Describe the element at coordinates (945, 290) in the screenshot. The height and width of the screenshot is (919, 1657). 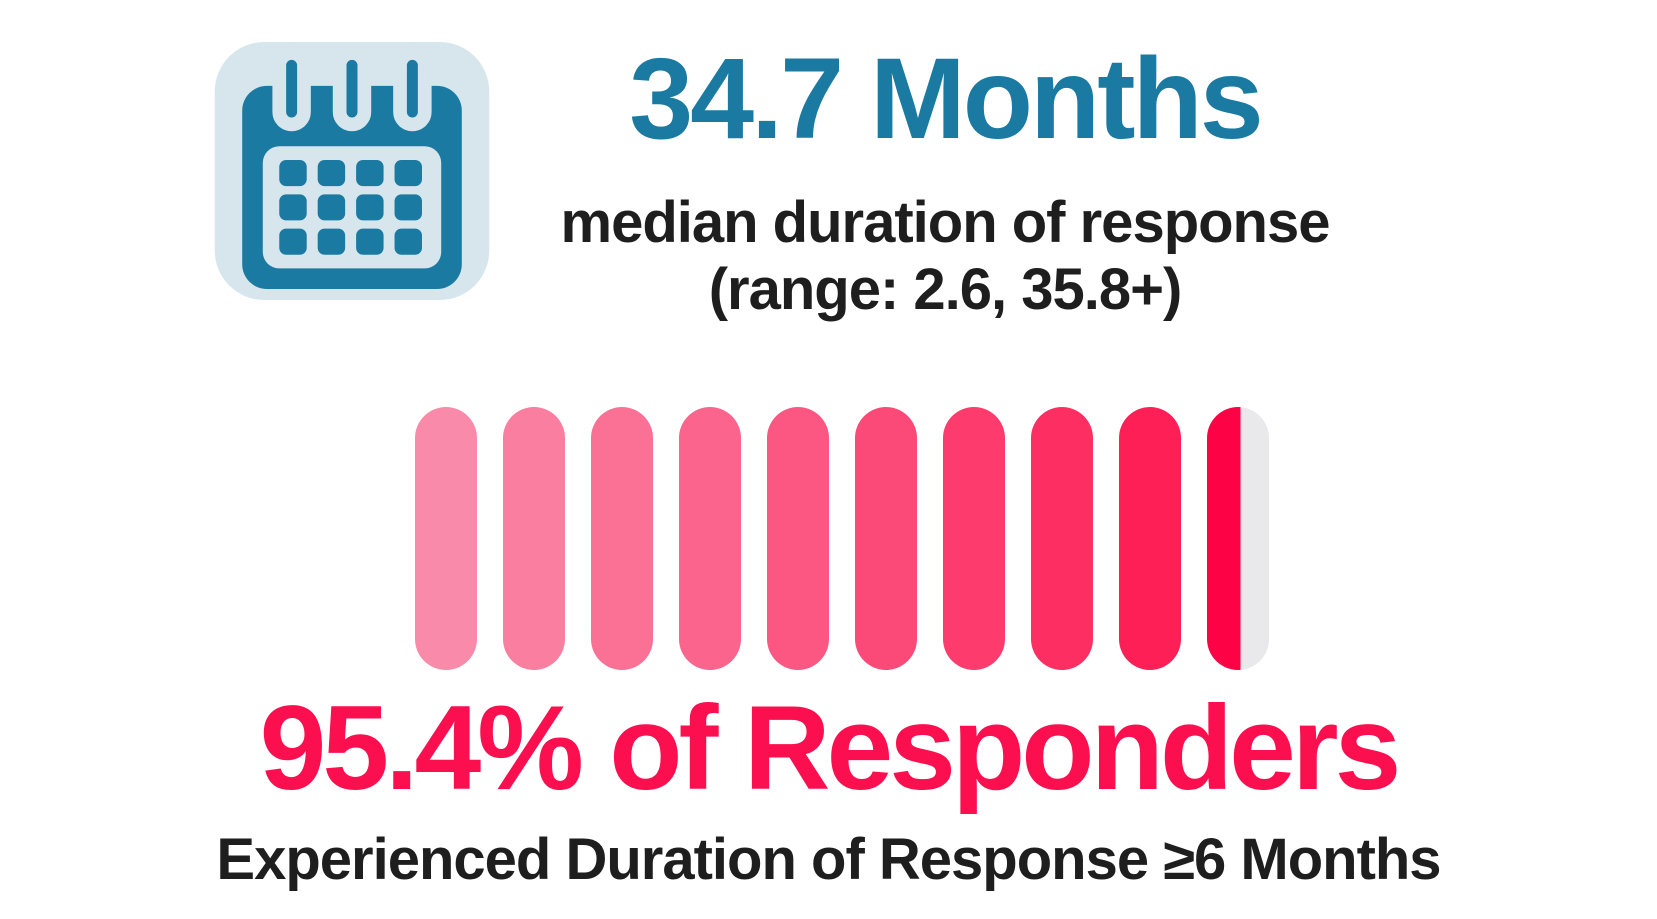
I see `subtitle-line2: (range: 2.6, 35.8+)` at that location.